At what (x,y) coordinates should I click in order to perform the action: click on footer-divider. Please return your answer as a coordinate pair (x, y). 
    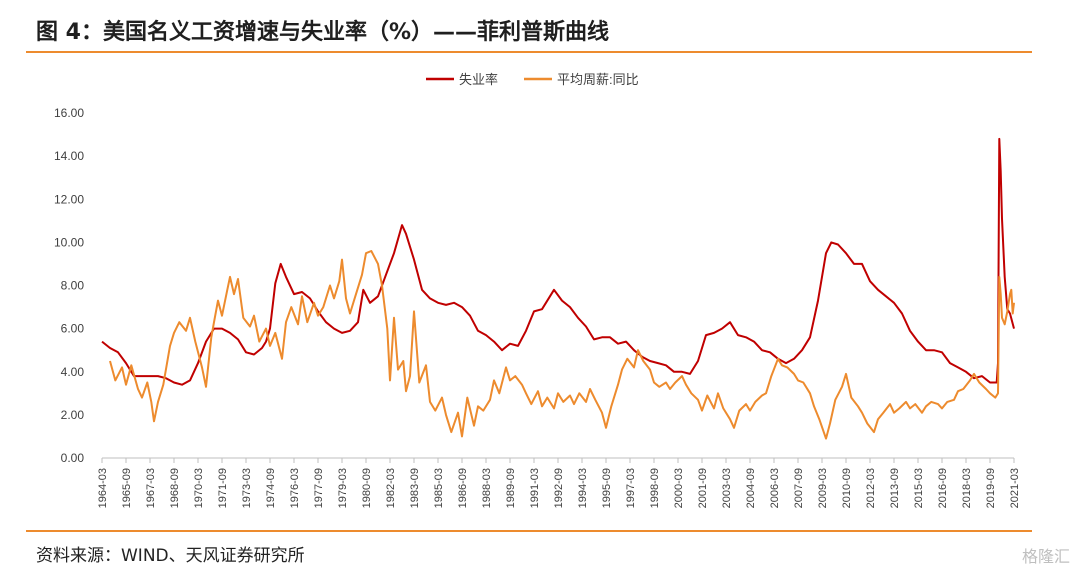
    Looking at the image, I should click on (529, 531).